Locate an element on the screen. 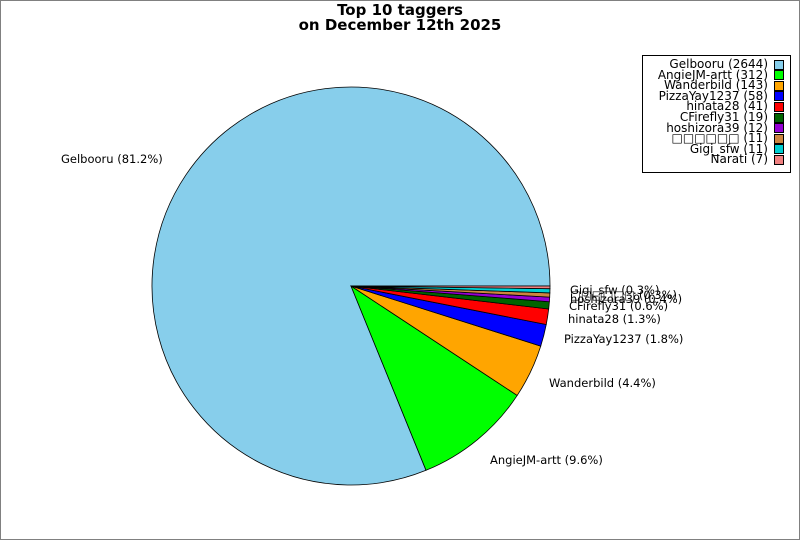  legend-label: hoshizora39 (12) is located at coordinates (717, 127).